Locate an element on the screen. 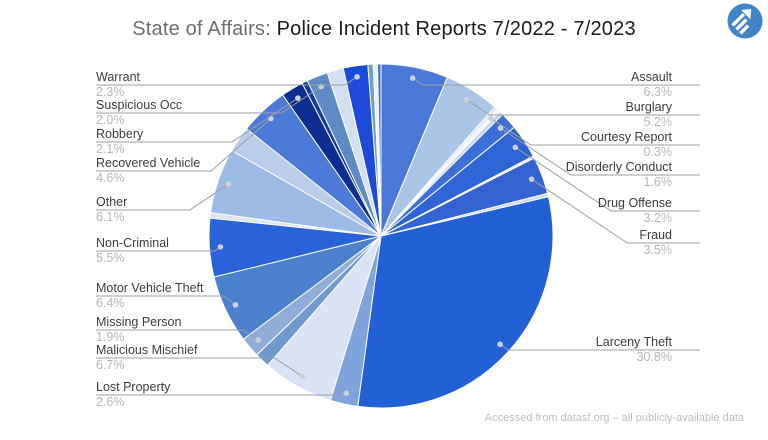  slice-pct: 3.2% is located at coordinates (658, 218).